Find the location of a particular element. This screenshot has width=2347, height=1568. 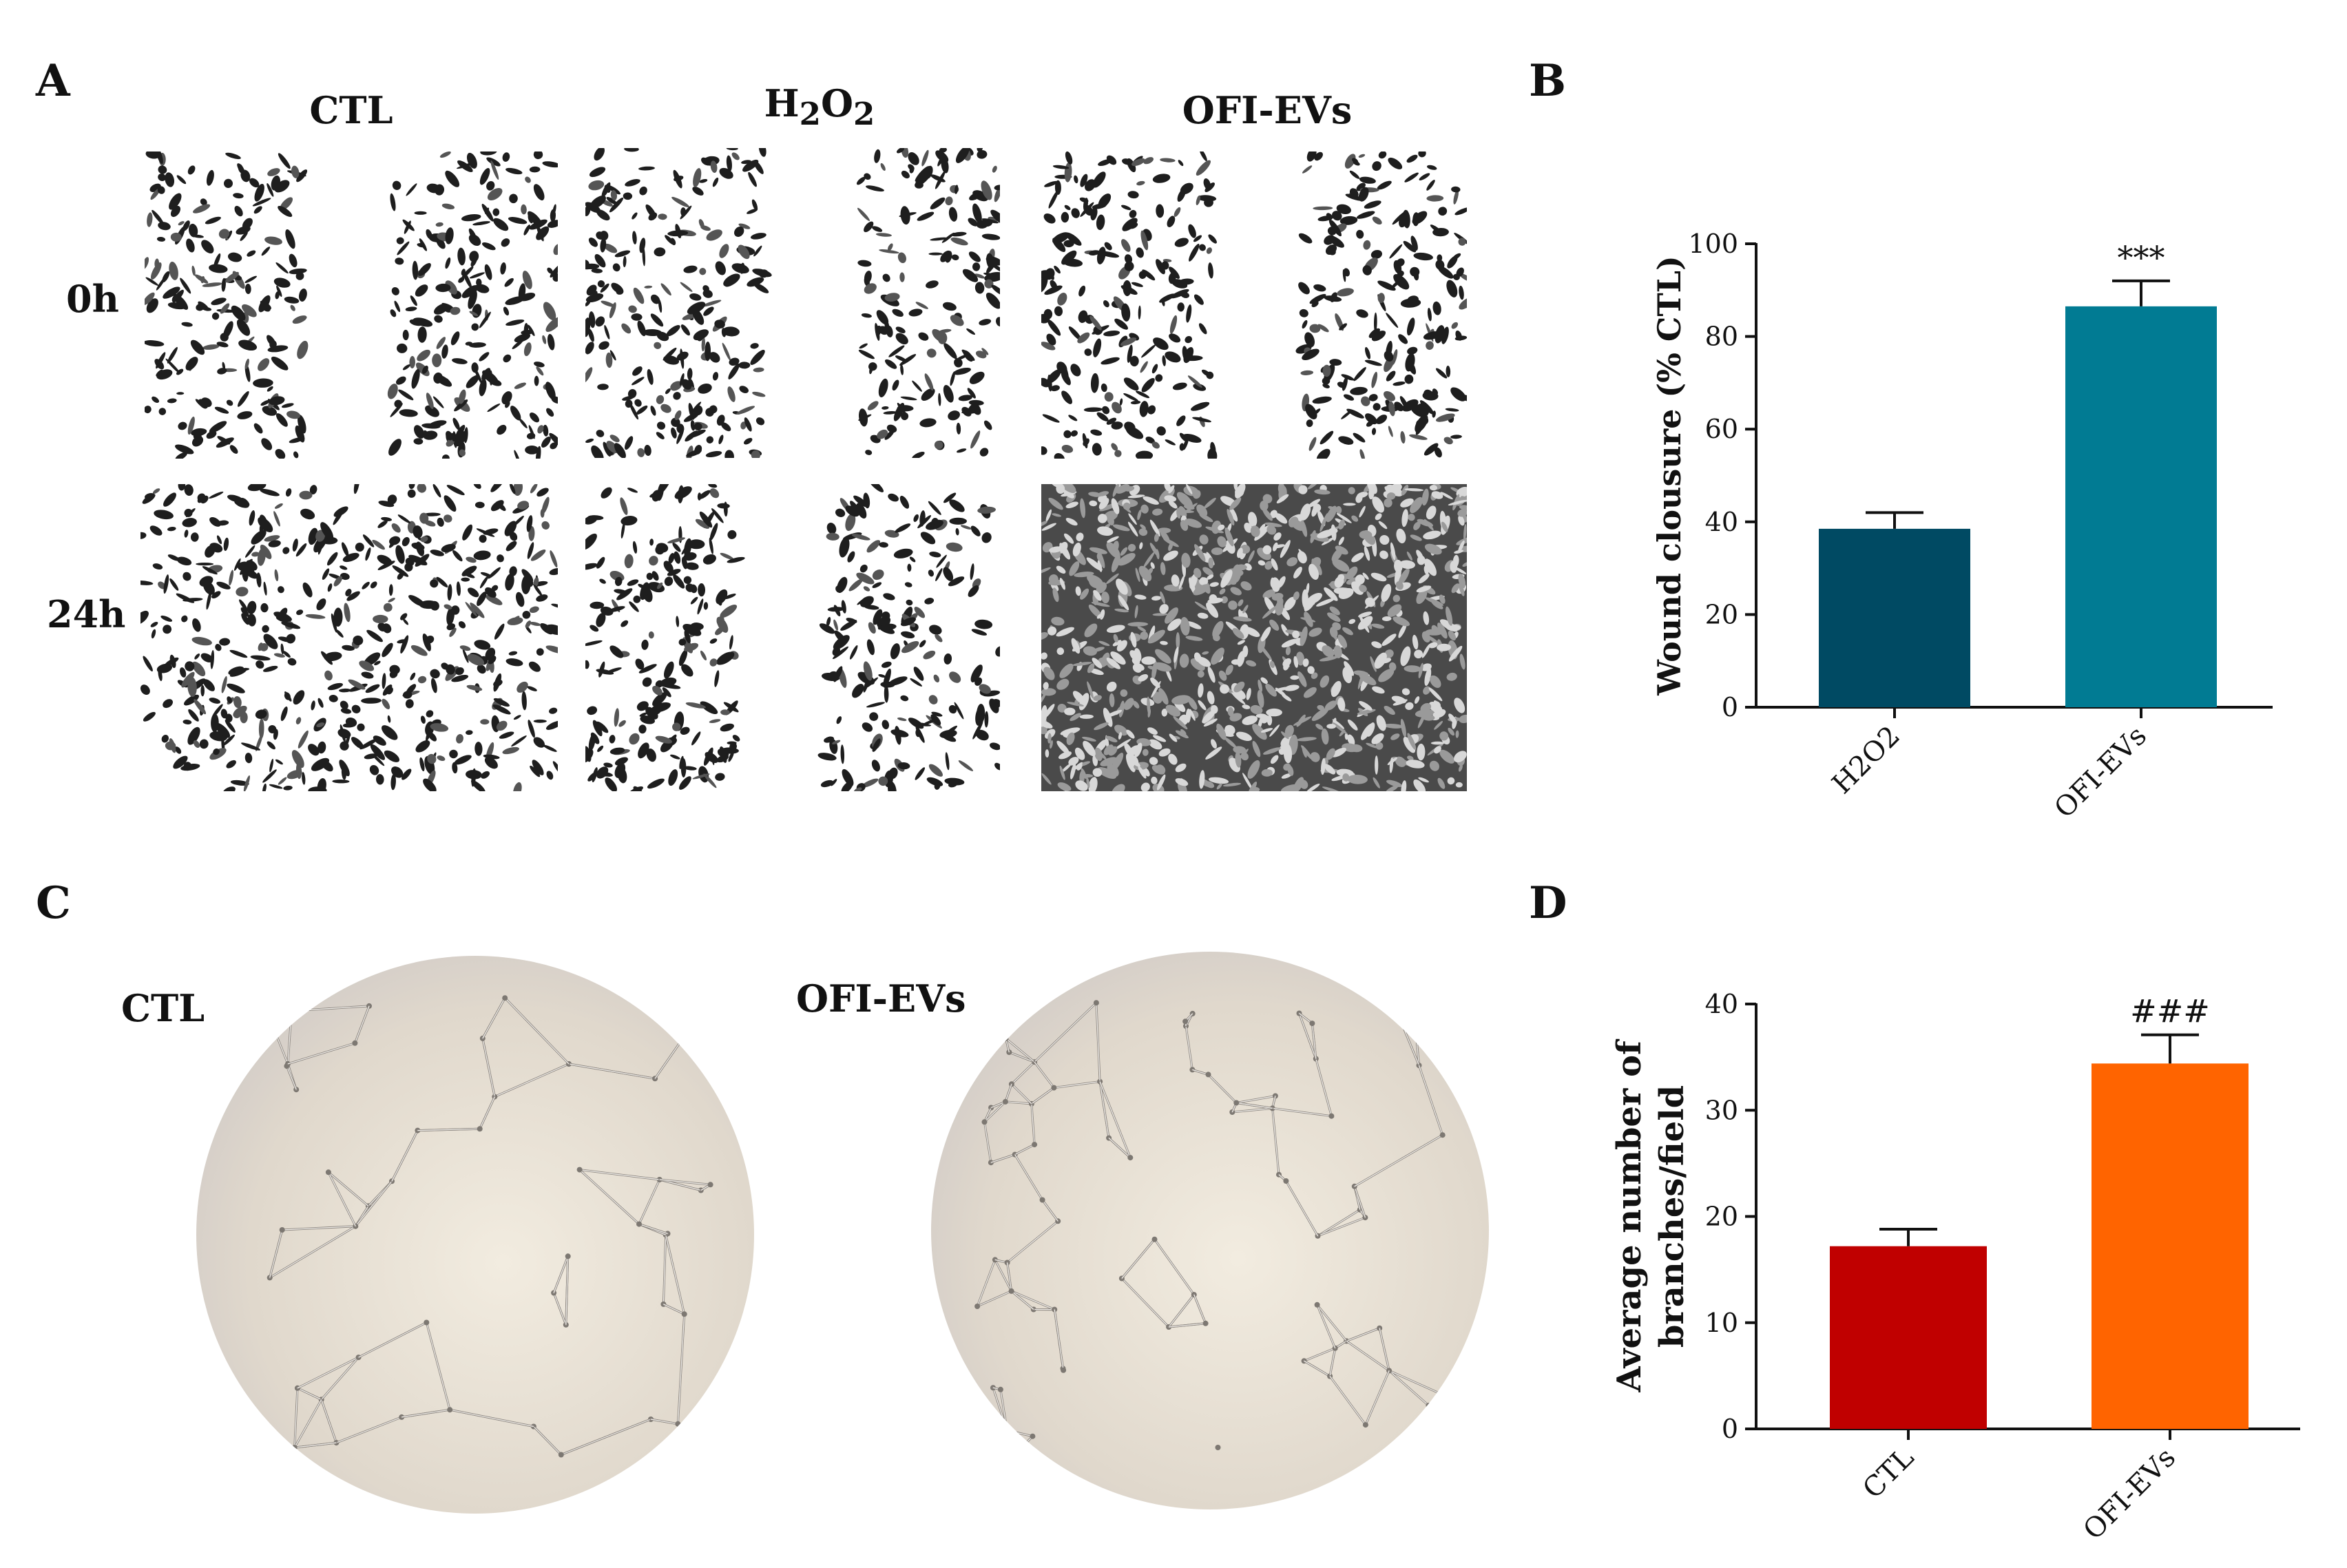

micrograph-ctl-24h is located at coordinates (349, 637).